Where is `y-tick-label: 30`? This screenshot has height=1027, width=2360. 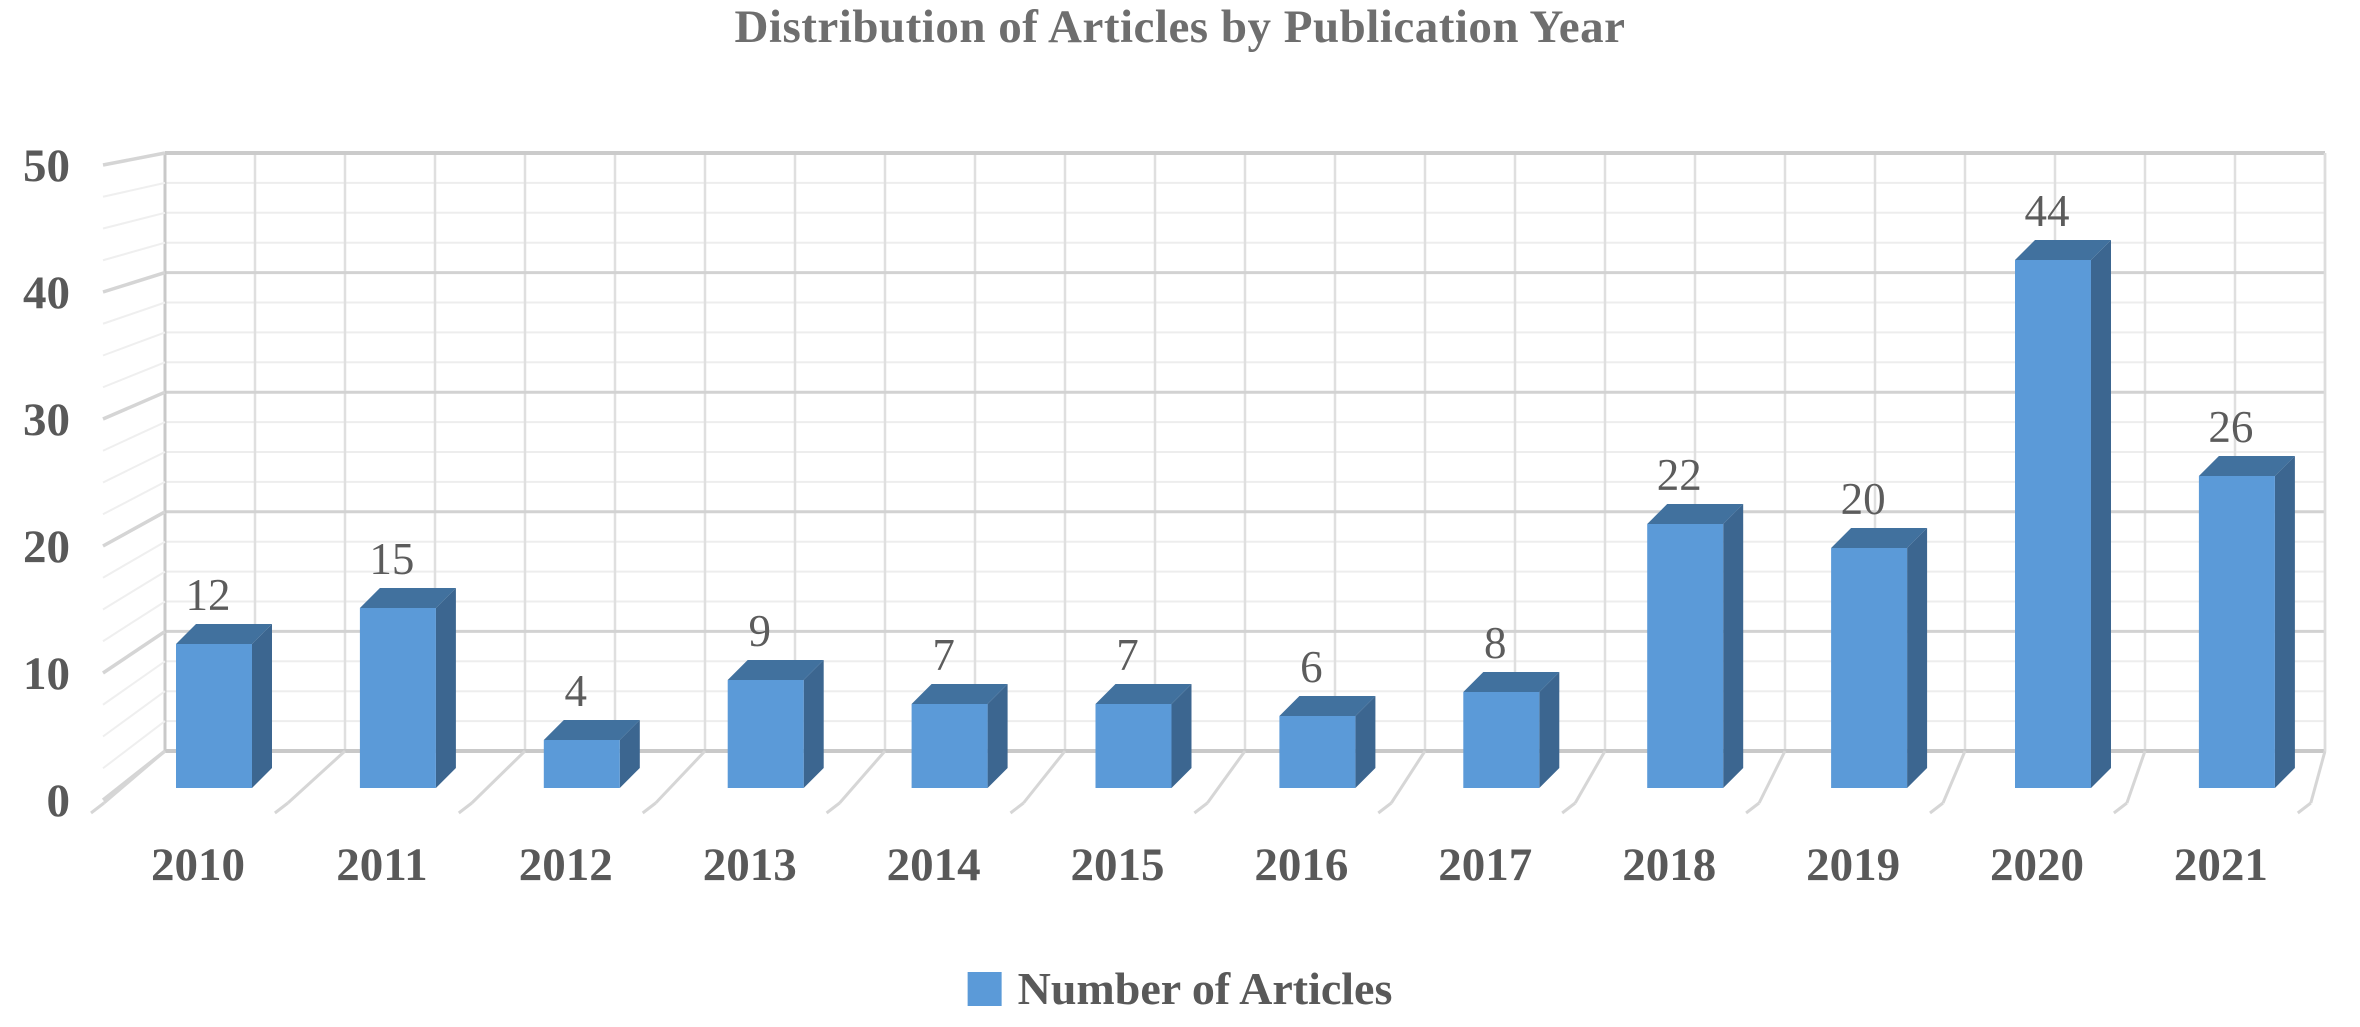
y-tick-label: 30 is located at coordinates (46, 420).